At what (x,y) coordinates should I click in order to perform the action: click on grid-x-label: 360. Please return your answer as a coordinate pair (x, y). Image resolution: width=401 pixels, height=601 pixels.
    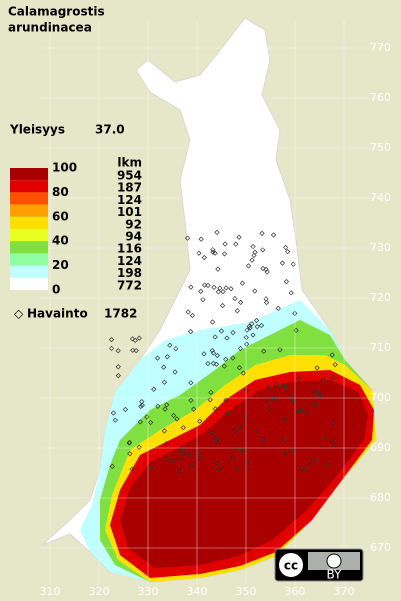
    Looking at the image, I should click on (295, 591).